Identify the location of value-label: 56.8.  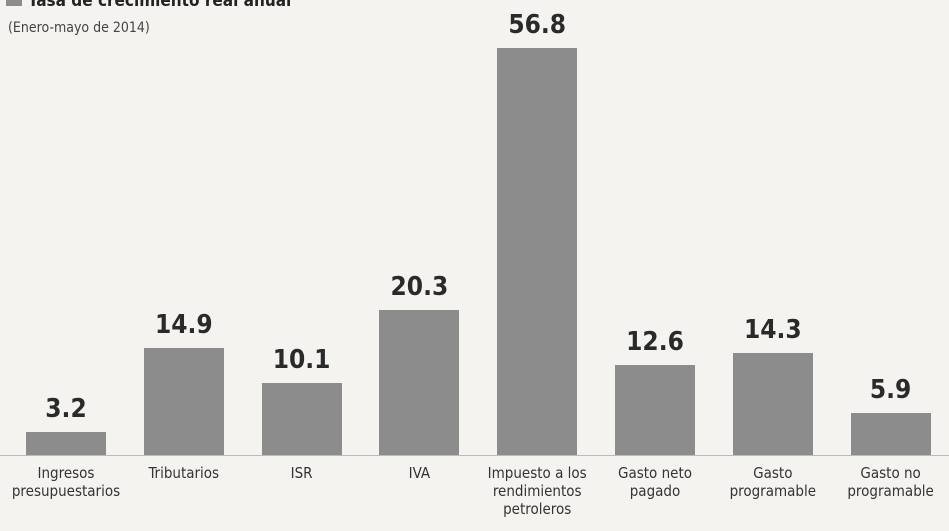
(537, 25).